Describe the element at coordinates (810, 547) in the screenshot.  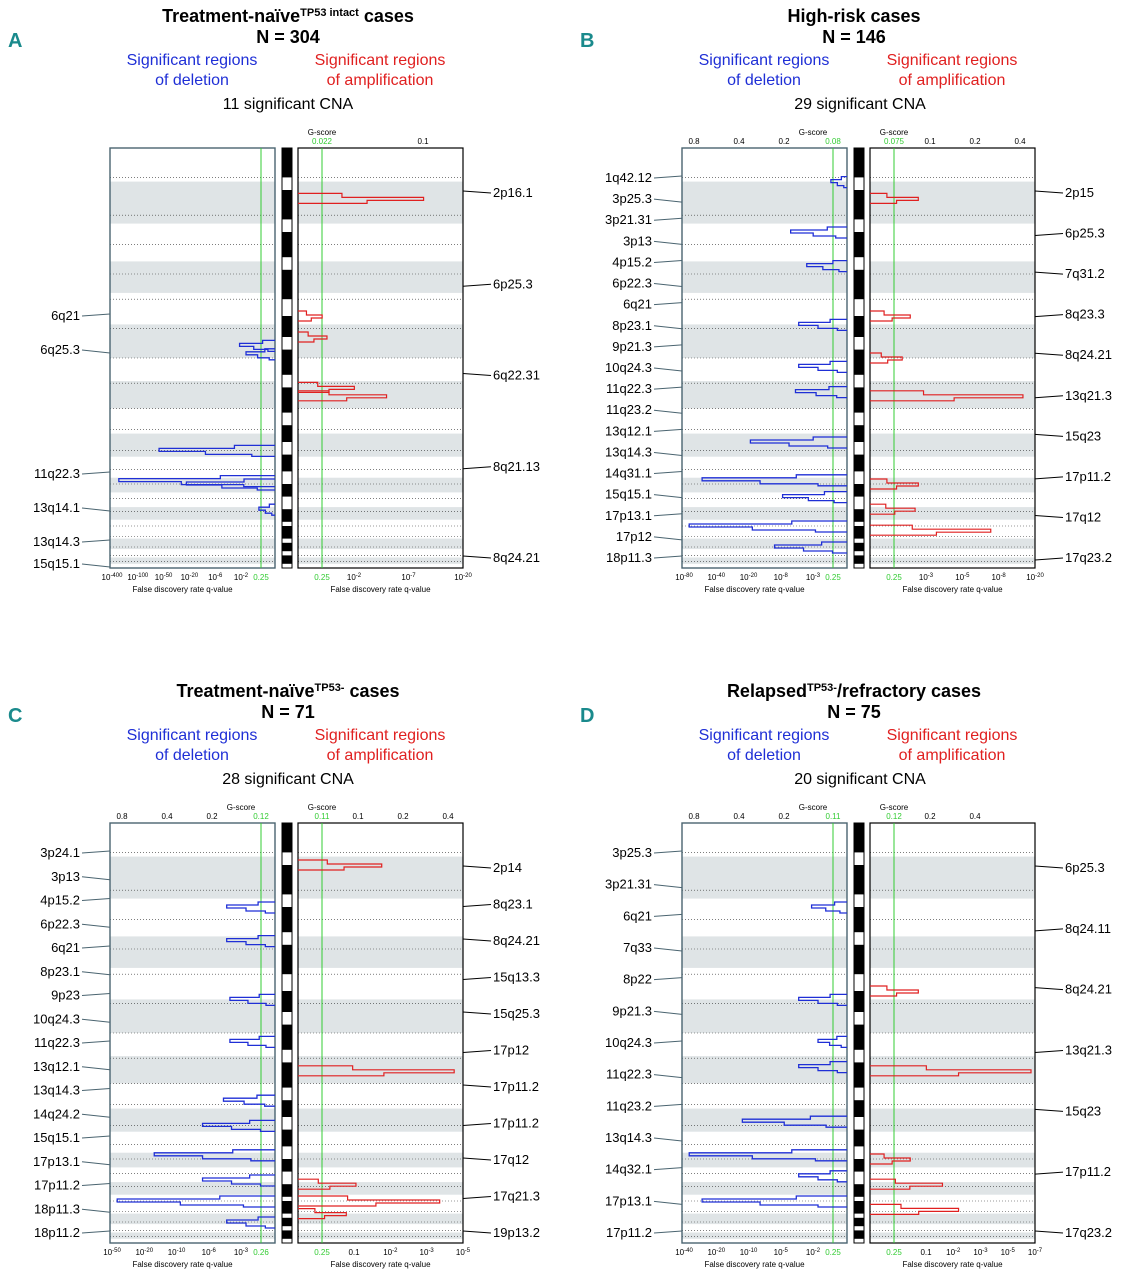
I see `deletion-bar-18p11.3` at that location.